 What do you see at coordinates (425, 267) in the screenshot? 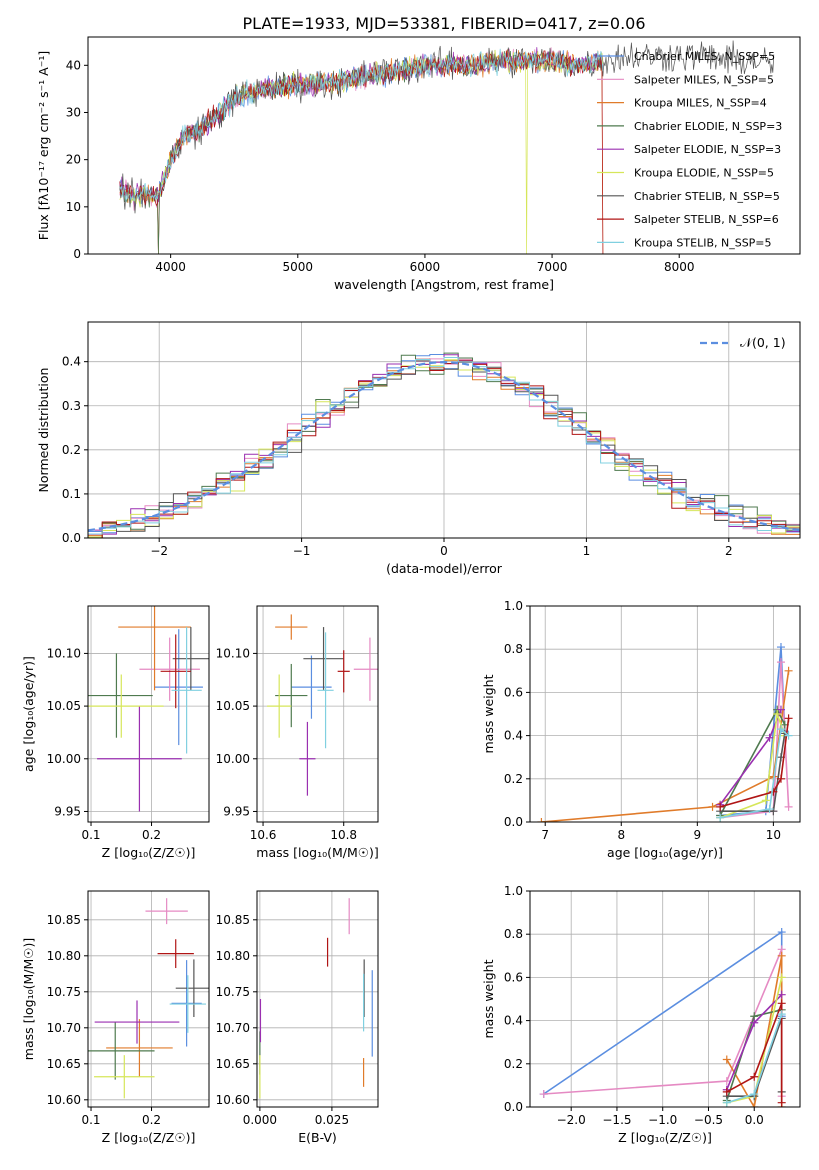
I see `x-tick-label: 6000` at bounding box center [425, 267].